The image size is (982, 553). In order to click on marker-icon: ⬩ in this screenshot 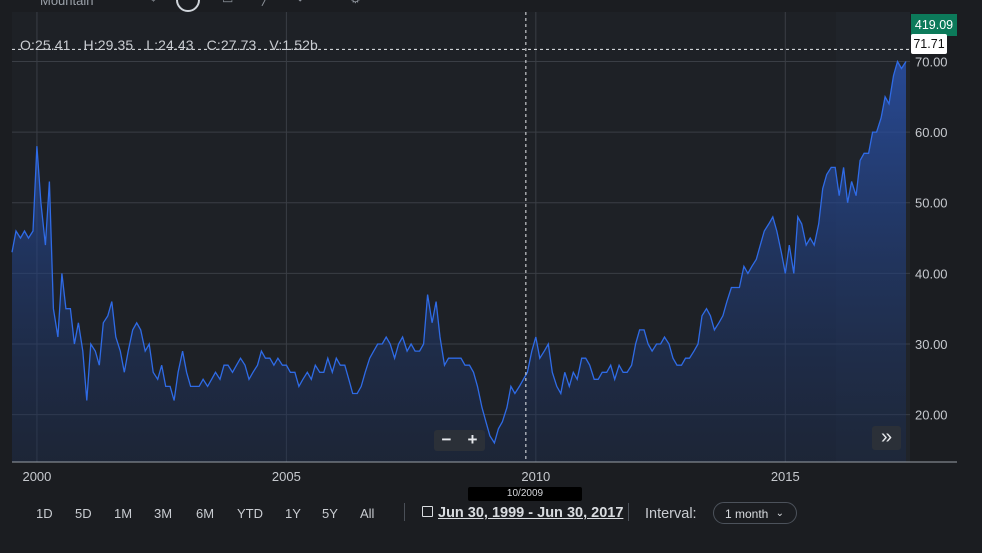, I will do `click(300, 3)`.